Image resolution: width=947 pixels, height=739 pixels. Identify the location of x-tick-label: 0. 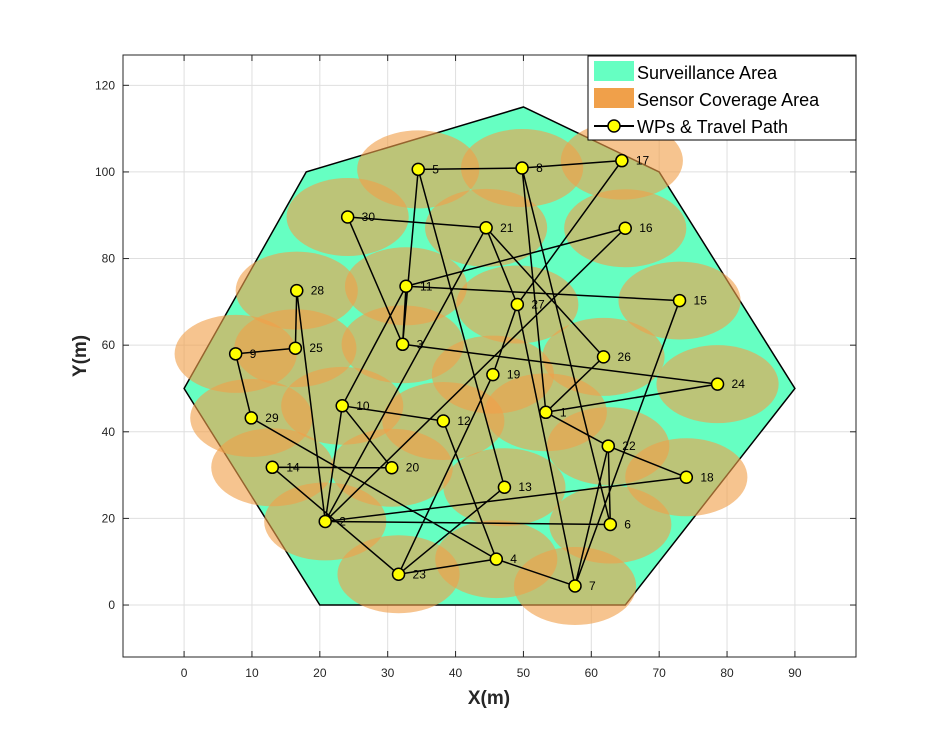
(184, 673).